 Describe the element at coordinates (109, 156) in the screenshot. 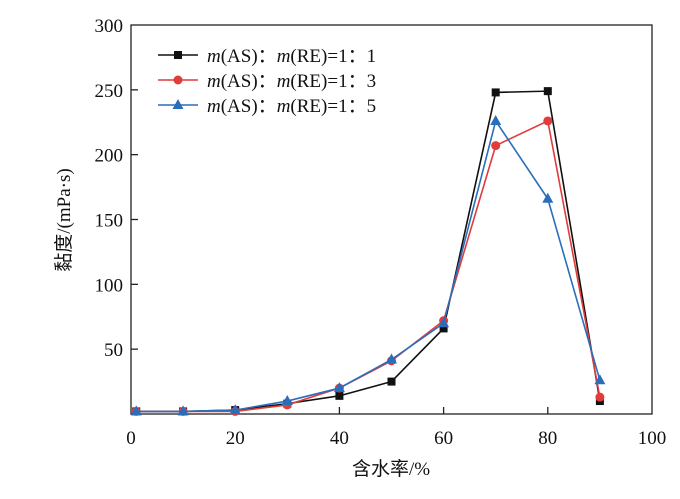

I see `y-tick-label: 200` at that location.